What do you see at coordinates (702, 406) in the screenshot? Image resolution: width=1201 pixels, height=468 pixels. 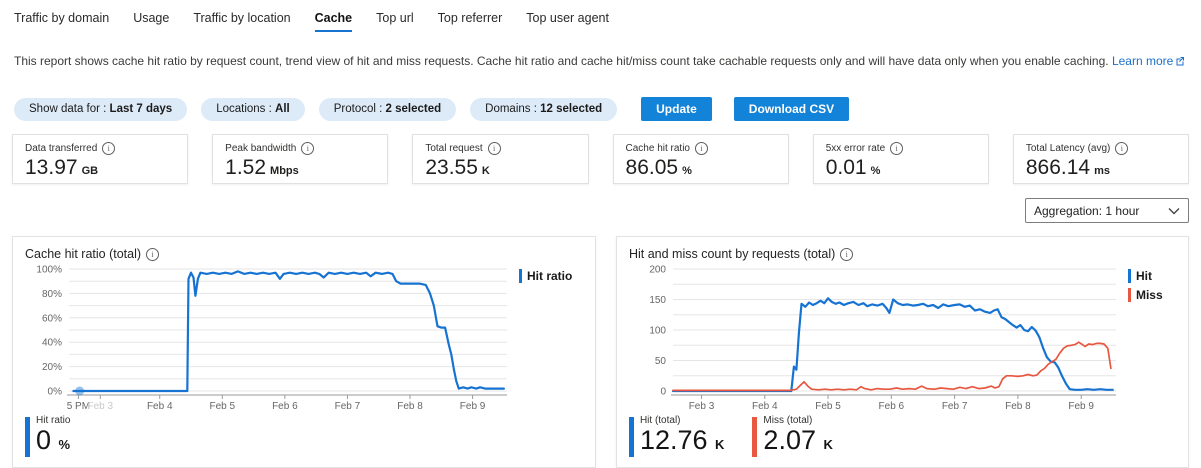 I see `x-axis-tick-label: Feb 3` at bounding box center [702, 406].